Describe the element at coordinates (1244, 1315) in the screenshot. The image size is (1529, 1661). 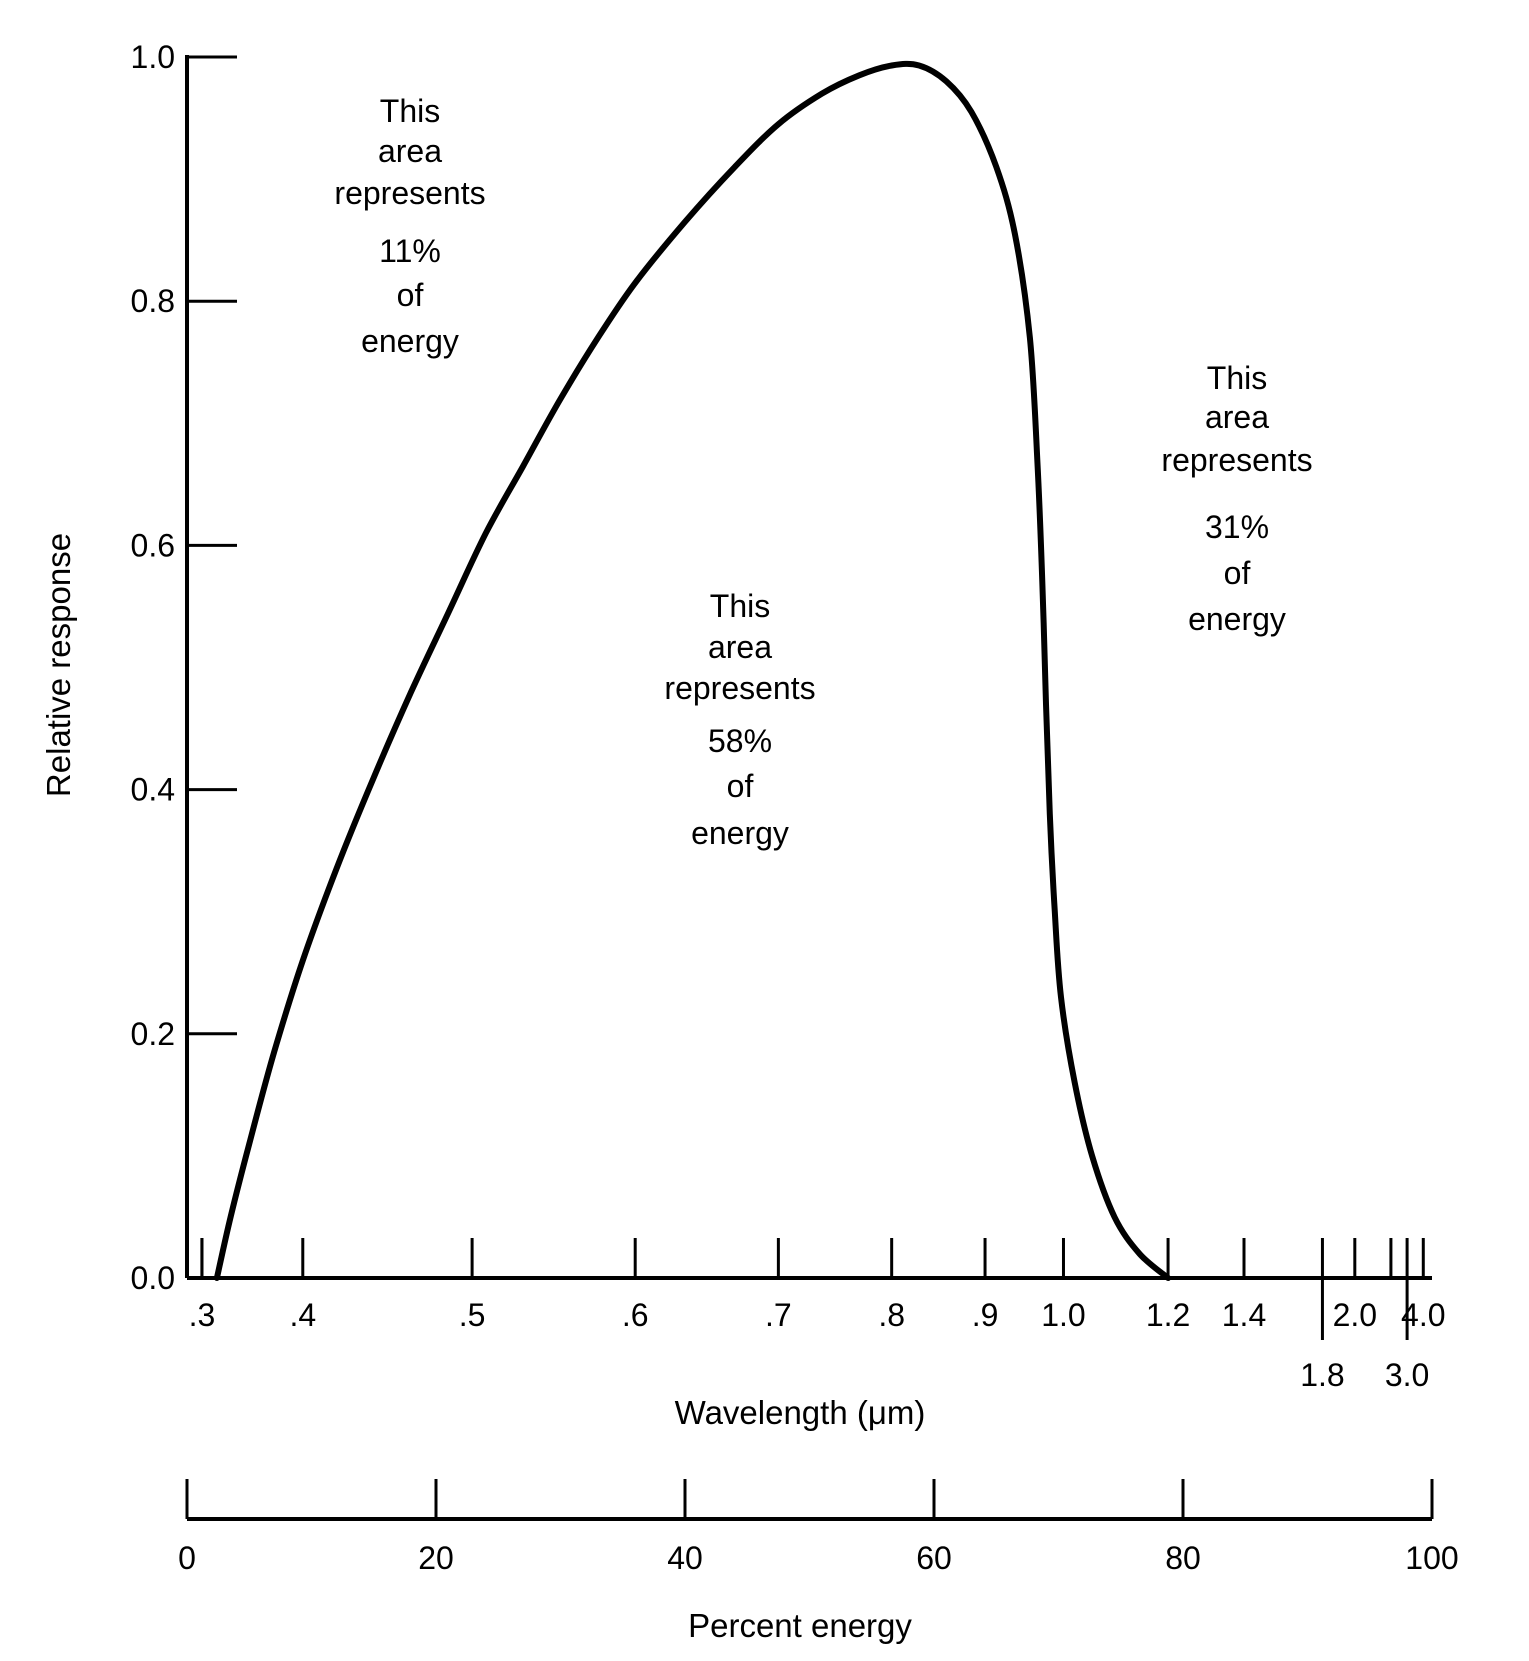
I see `wavelength-tick-label: 1.4` at that location.